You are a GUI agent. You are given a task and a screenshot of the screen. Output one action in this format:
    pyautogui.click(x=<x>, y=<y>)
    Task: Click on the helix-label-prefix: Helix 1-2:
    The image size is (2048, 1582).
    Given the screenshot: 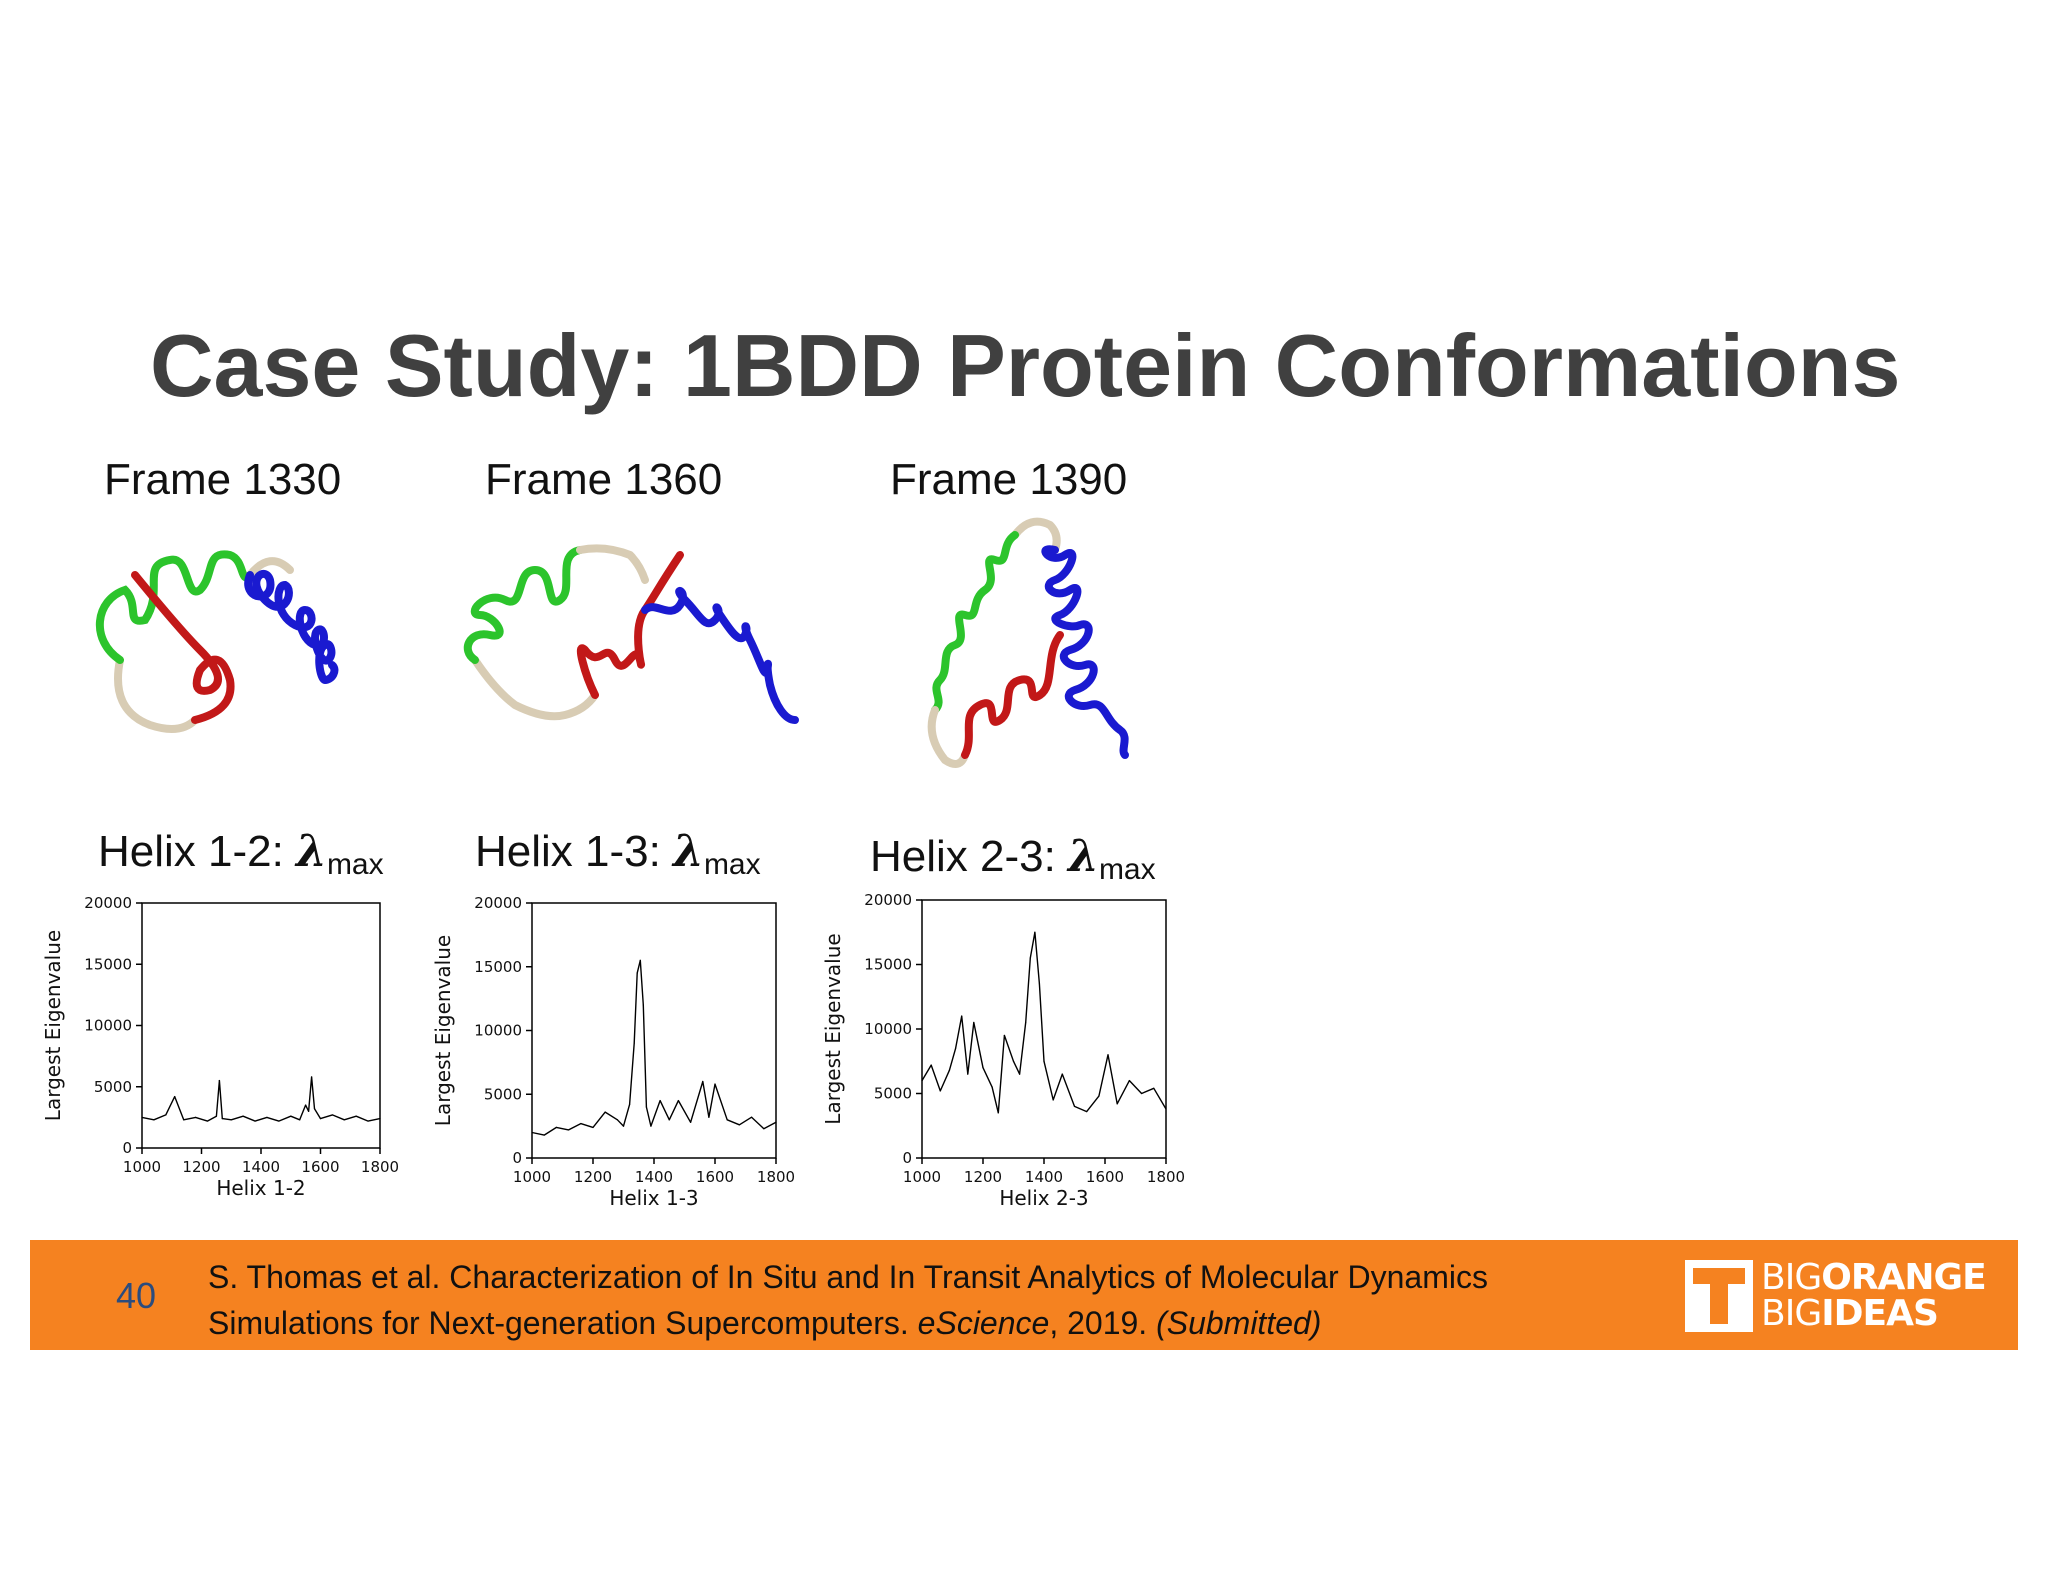 What is the action you would take?
    pyautogui.click(x=197, y=851)
    